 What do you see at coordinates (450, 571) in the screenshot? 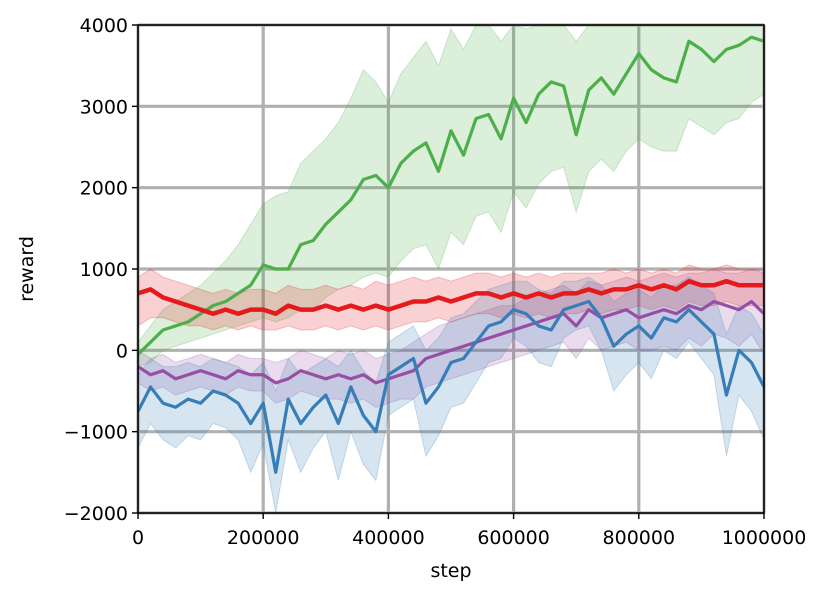
I see `x-axis-label: step` at bounding box center [450, 571].